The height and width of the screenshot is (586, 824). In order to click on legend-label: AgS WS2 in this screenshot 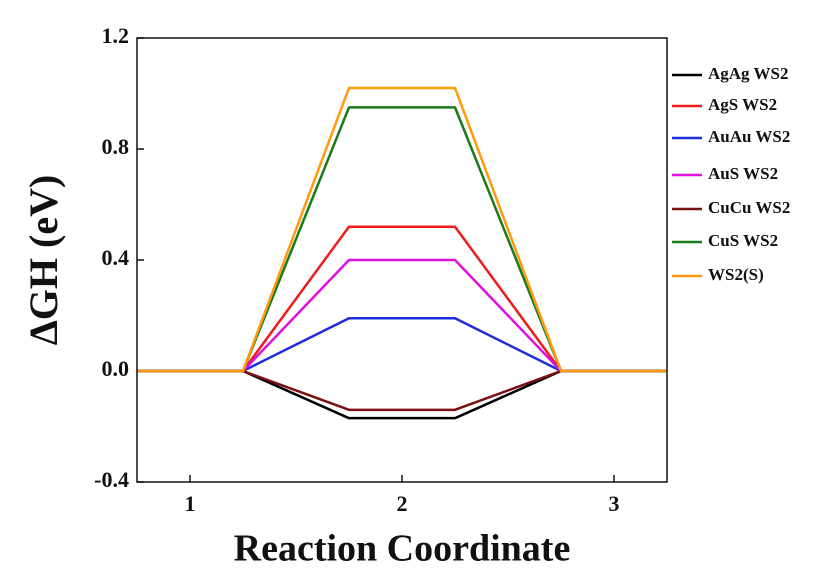, I will do `click(742, 104)`.